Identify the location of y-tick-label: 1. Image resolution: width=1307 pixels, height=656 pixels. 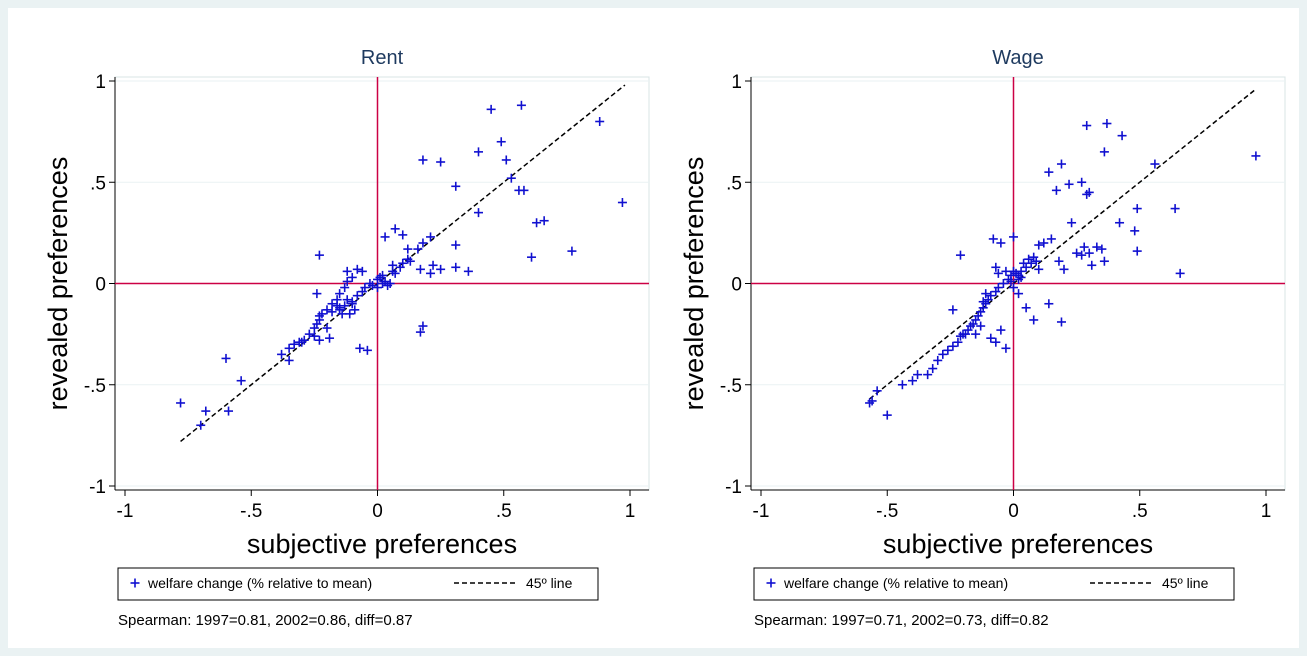
(100, 82).